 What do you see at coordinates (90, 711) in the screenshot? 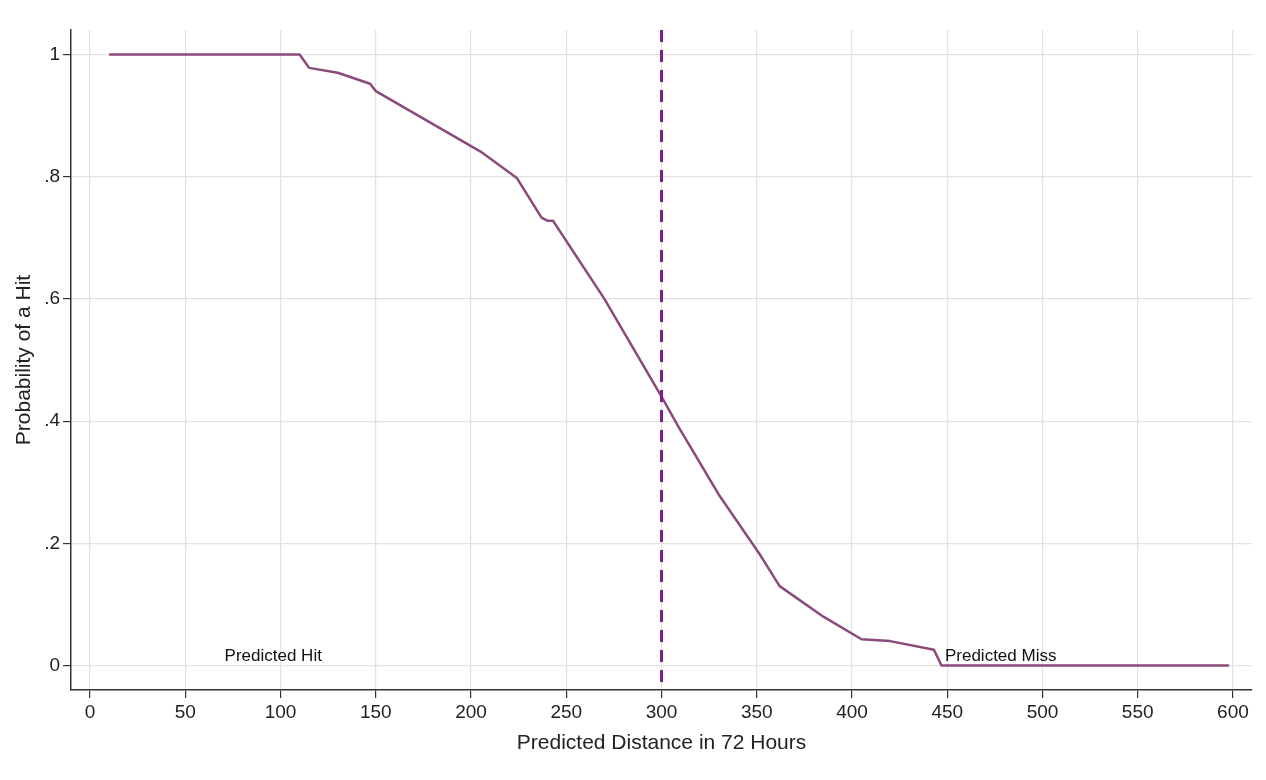
I see `x-tick-label: 0` at bounding box center [90, 711].